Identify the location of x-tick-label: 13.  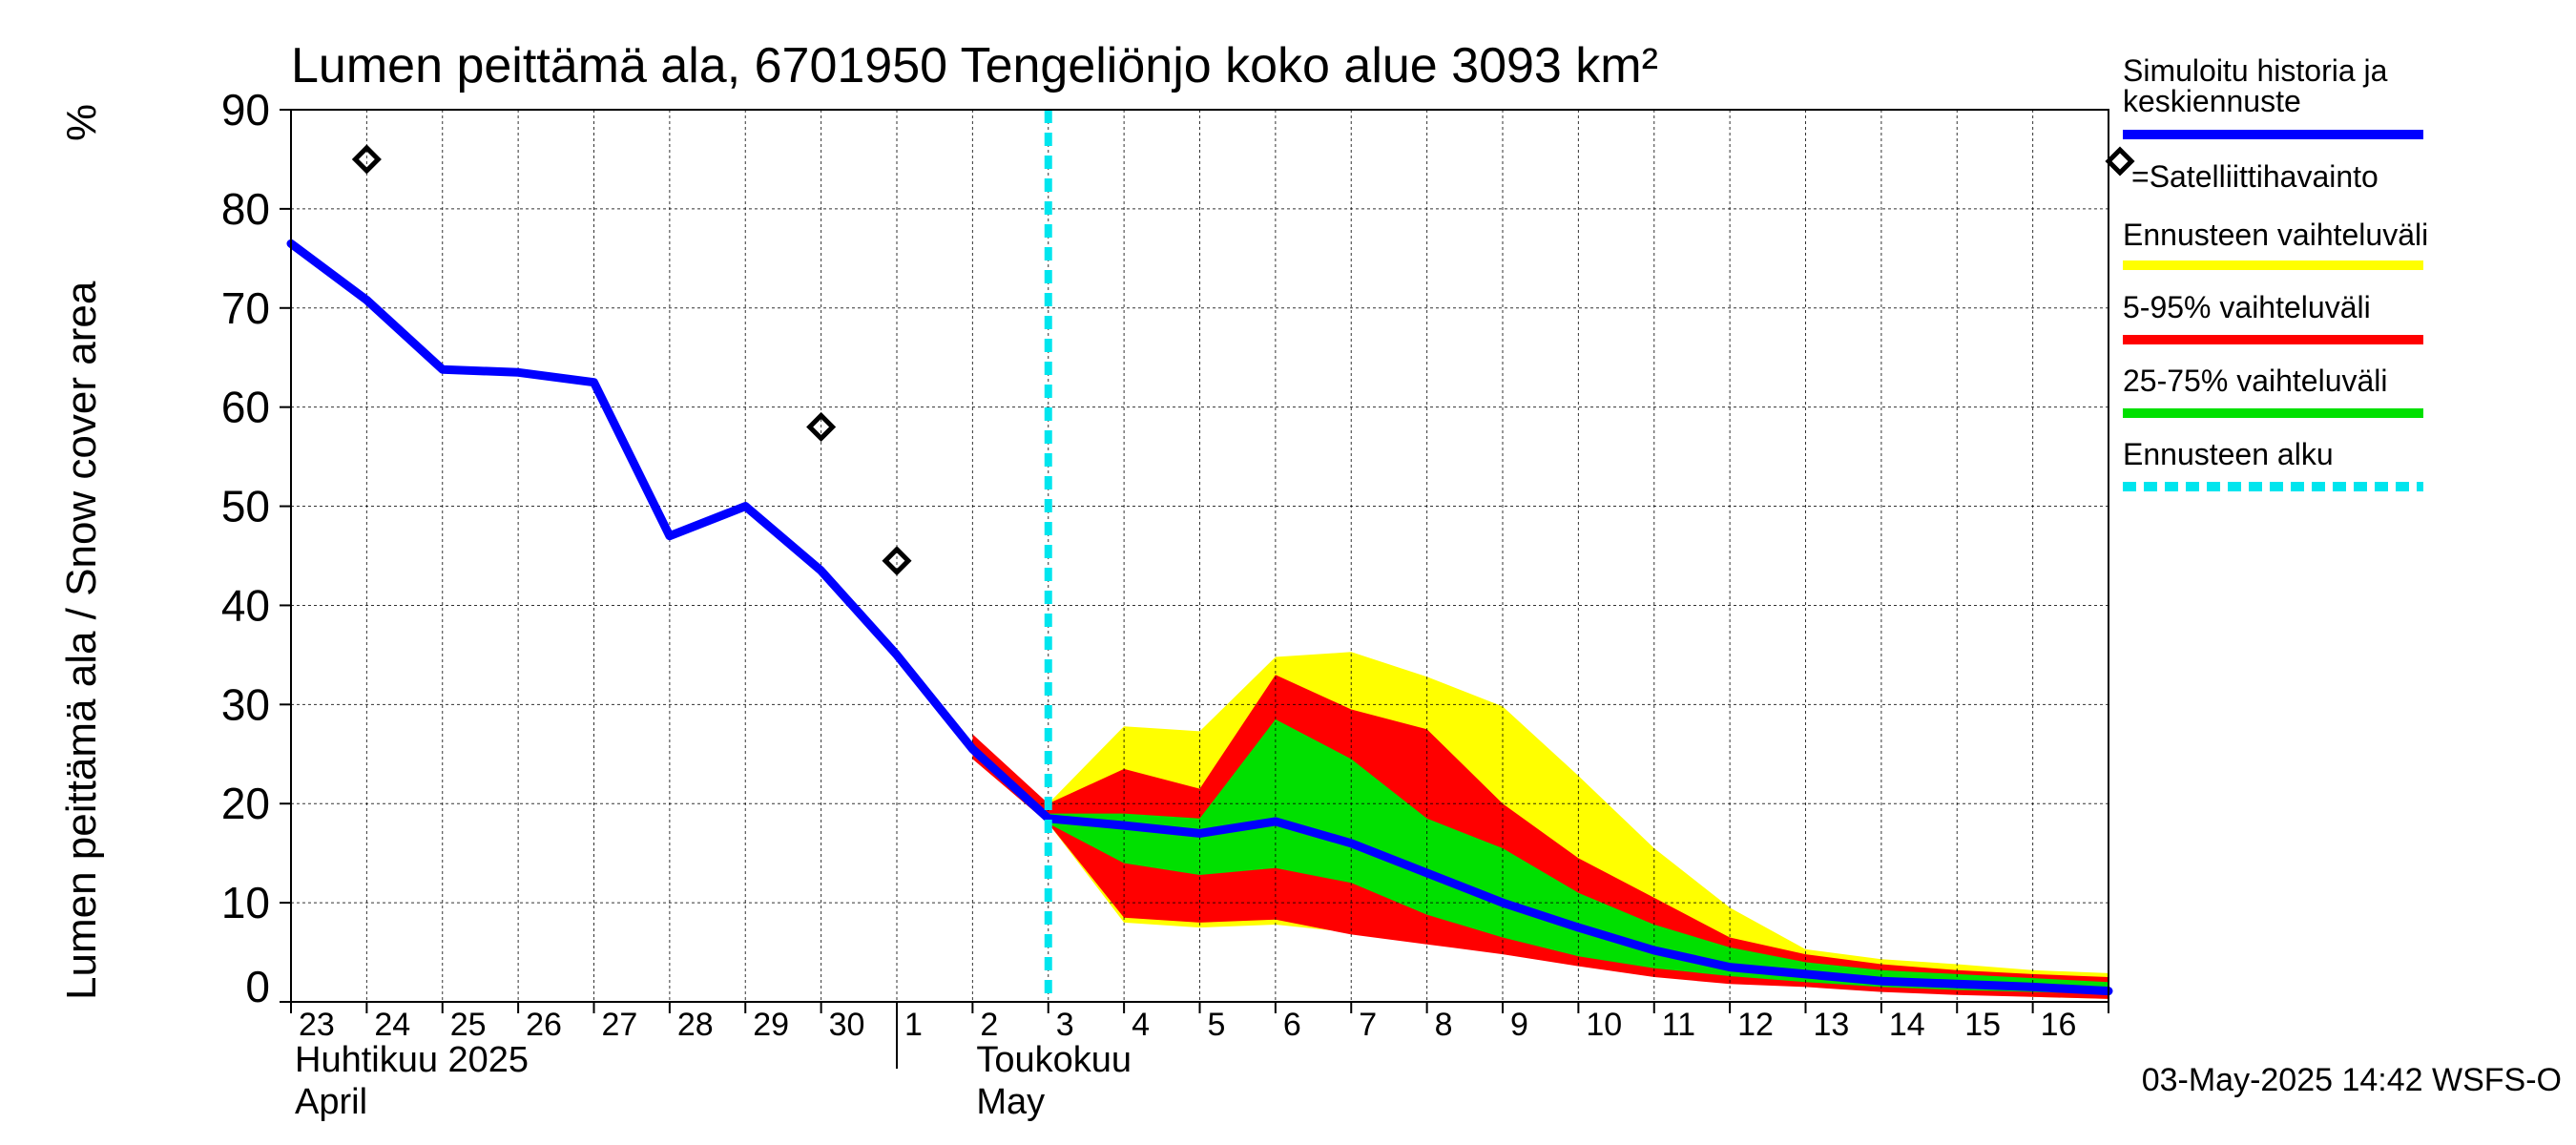
(1832, 1025).